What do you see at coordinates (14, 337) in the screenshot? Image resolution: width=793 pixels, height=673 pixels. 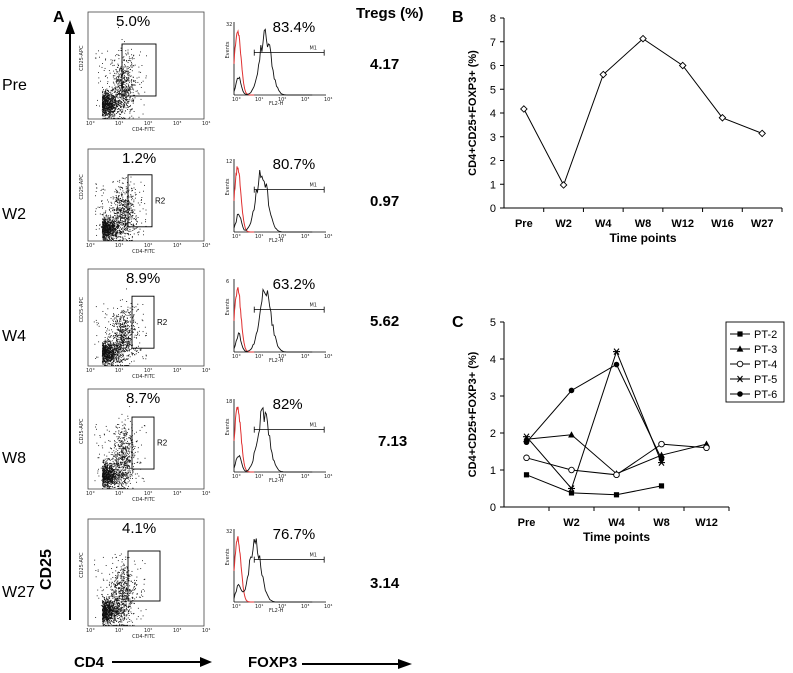 I see `timepoint-label-w4: W4` at bounding box center [14, 337].